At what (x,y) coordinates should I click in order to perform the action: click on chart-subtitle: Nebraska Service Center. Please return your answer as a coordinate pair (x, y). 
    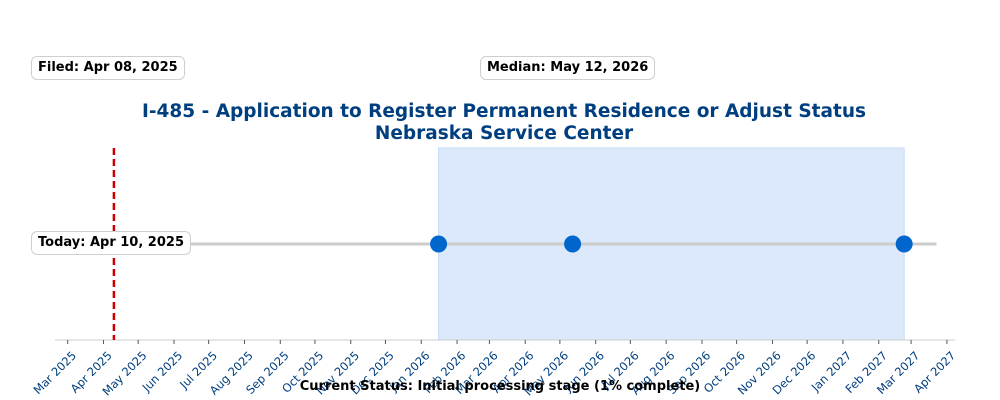
    Looking at the image, I should click on (504, 133).